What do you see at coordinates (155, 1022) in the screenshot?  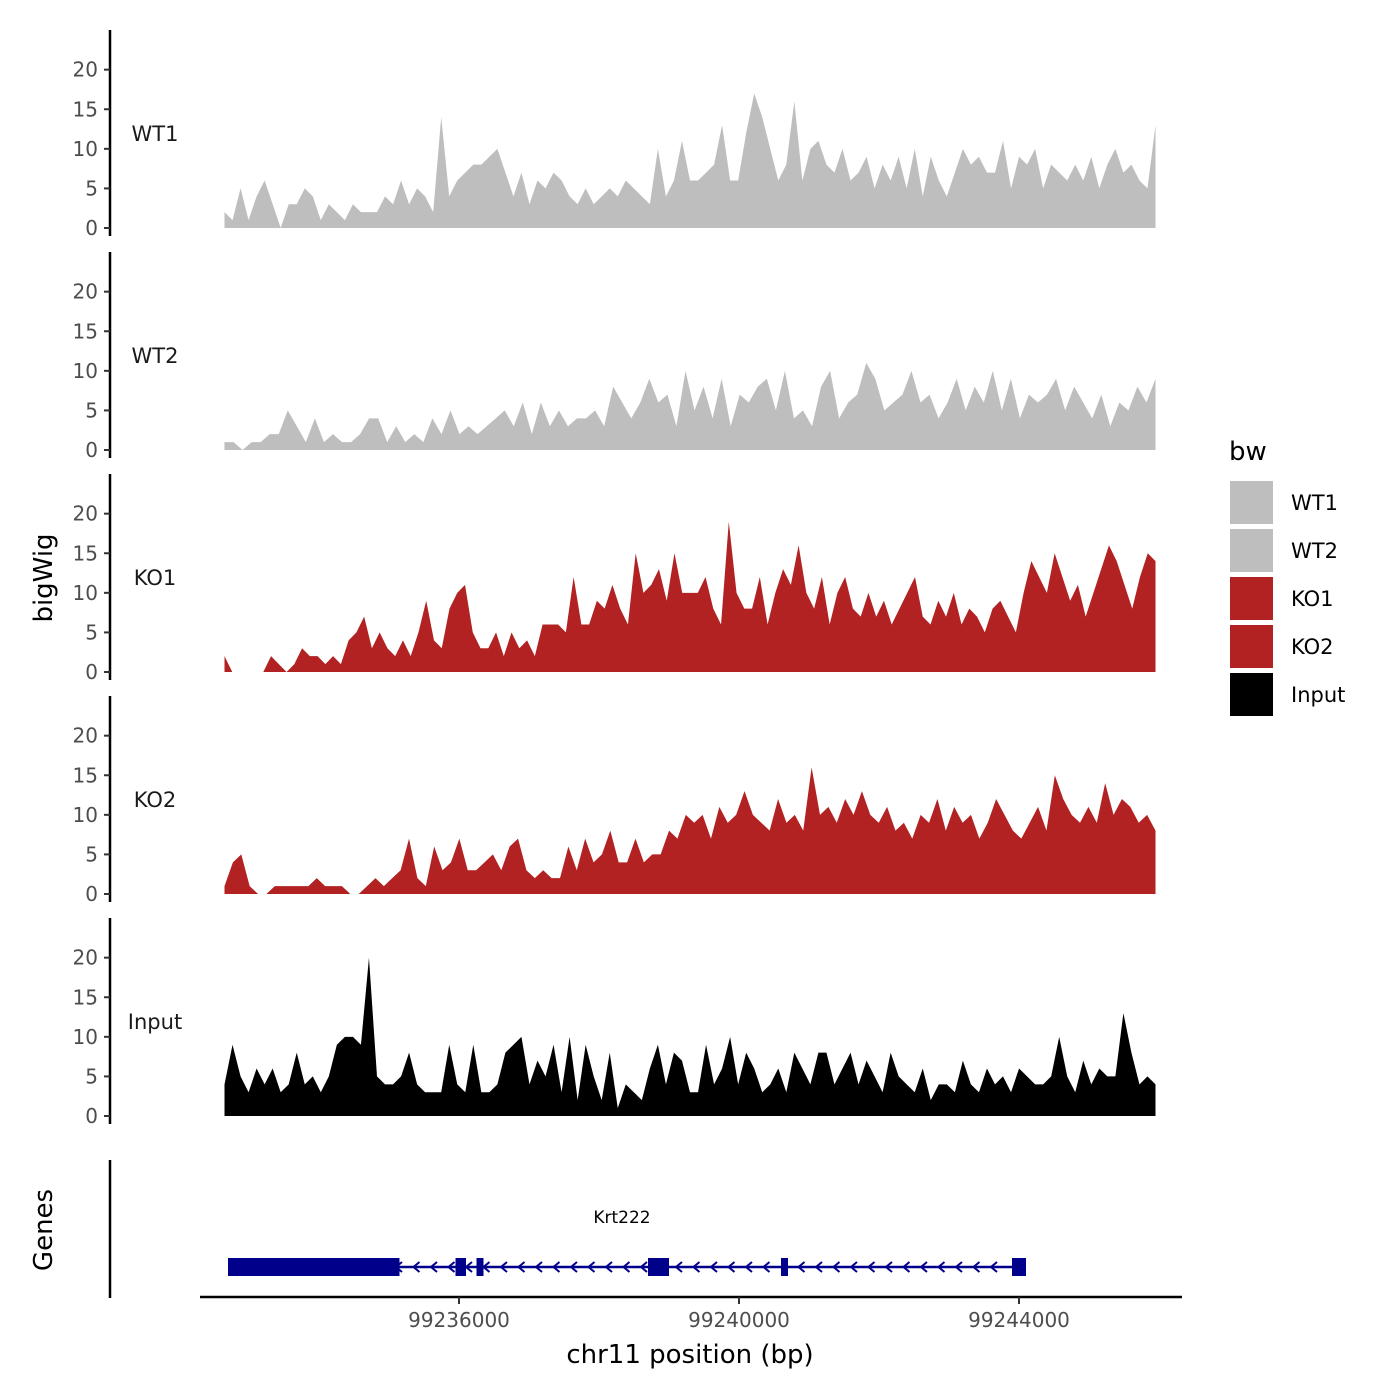 I see `track-label: Input` at bounding box center [155, 1022].